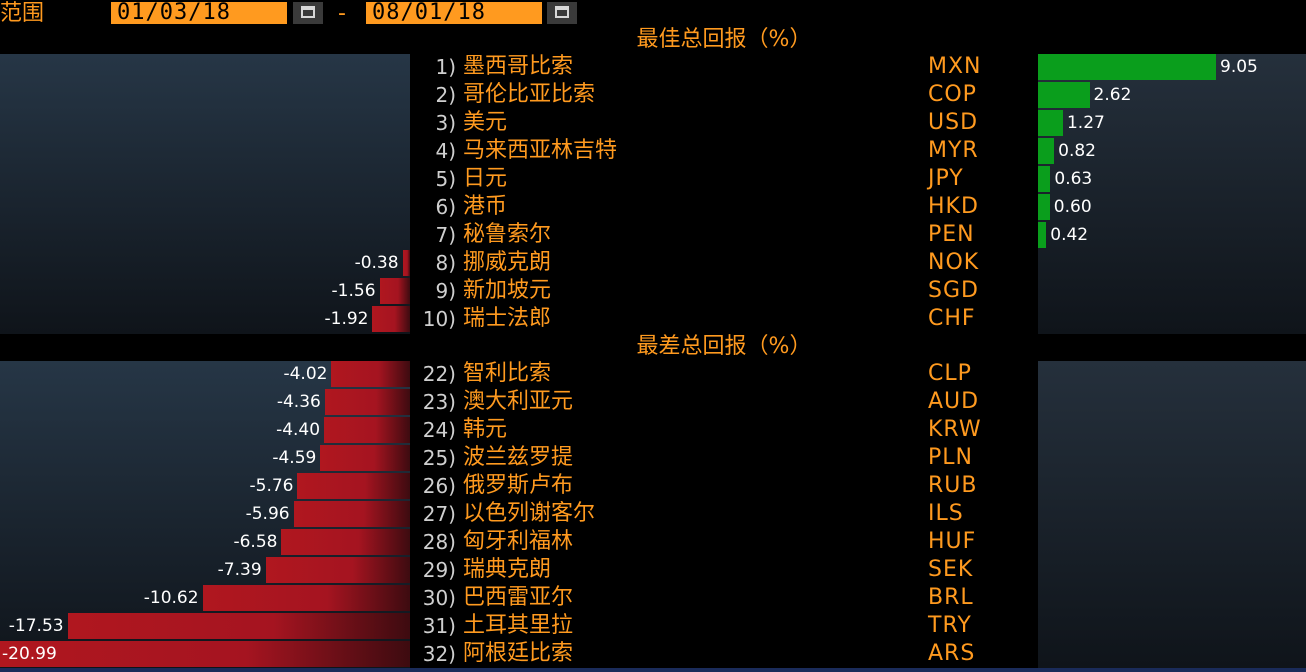 The width and height of the screenshot is (1306, 672). What do you see at coordinates (1112, 95) in the screenshot?
I see `return-value: 2.62` at bounding box center [1112, 95].